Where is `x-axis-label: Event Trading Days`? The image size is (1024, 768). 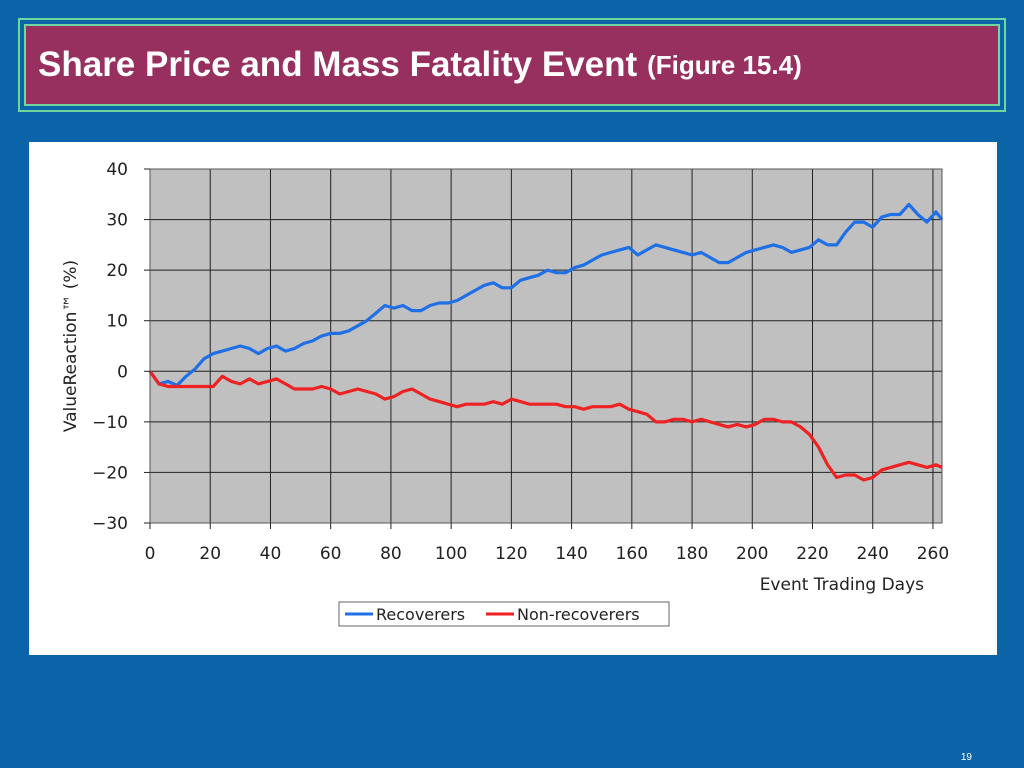 x-axis-label: Event Trading Days is located at coordinates (842, 585).